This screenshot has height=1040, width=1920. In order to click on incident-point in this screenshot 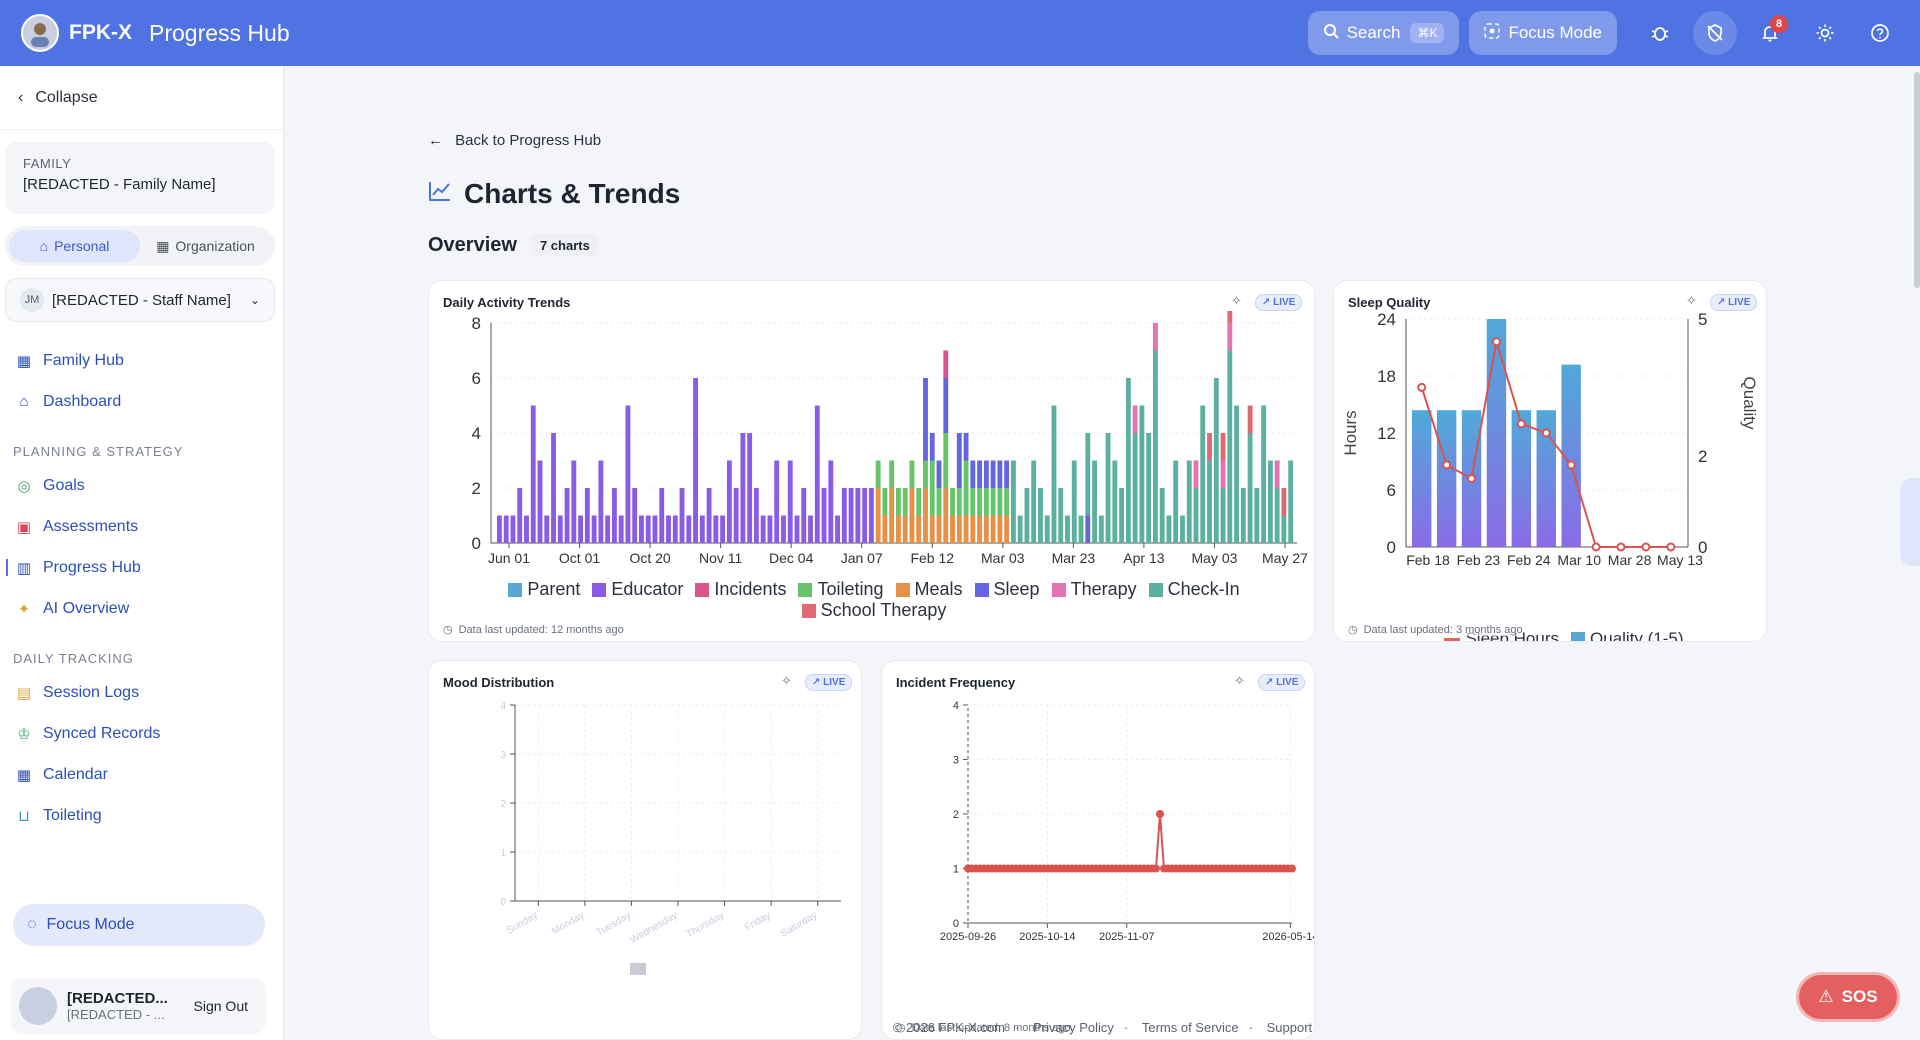, I will do `click(1292, 868)`.